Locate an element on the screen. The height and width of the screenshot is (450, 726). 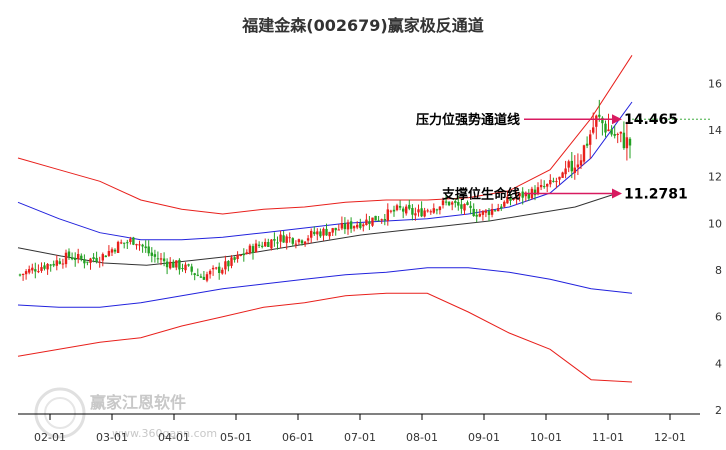
x-tick-label: 10-01 is located at coordinates (546, 437).